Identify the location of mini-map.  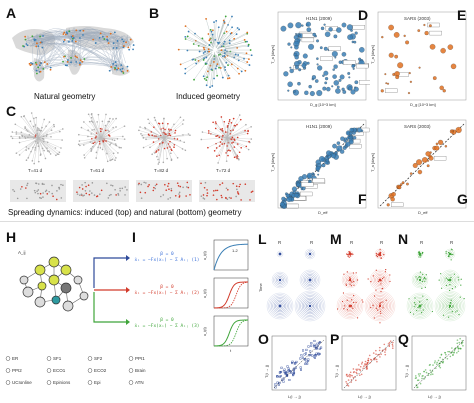
(164, 191).